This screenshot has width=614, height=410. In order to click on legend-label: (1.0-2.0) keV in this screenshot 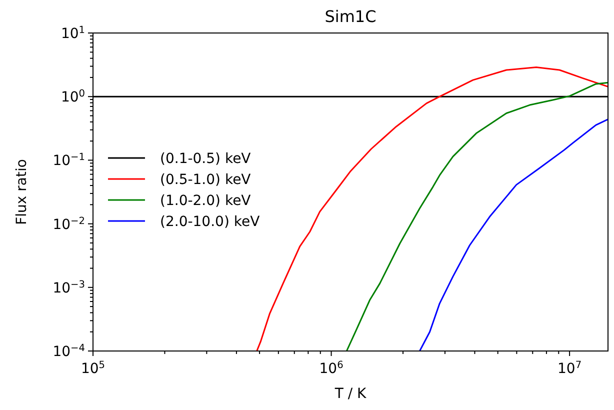, I will do `click(206, 201)`.